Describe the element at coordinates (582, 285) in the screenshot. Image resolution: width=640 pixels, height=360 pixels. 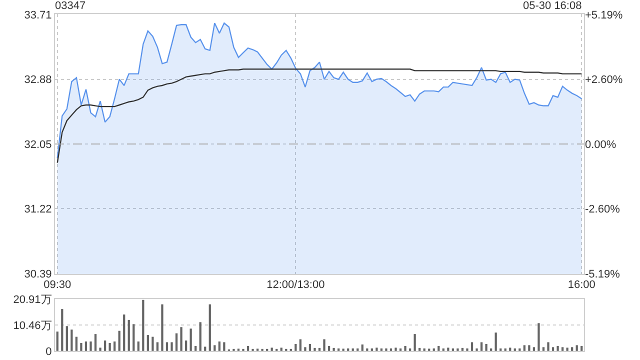
I see `x-tick-label: 16:00` at that location.